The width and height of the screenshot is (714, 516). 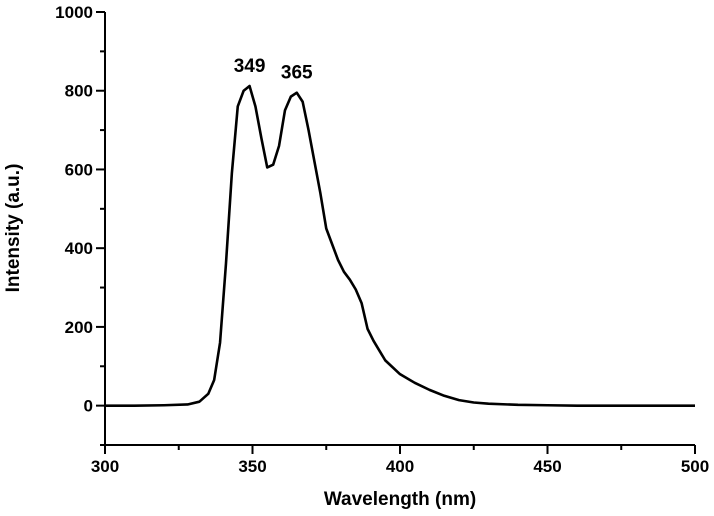 I want to click on peak-label: 365, so click(x=297, y=73).